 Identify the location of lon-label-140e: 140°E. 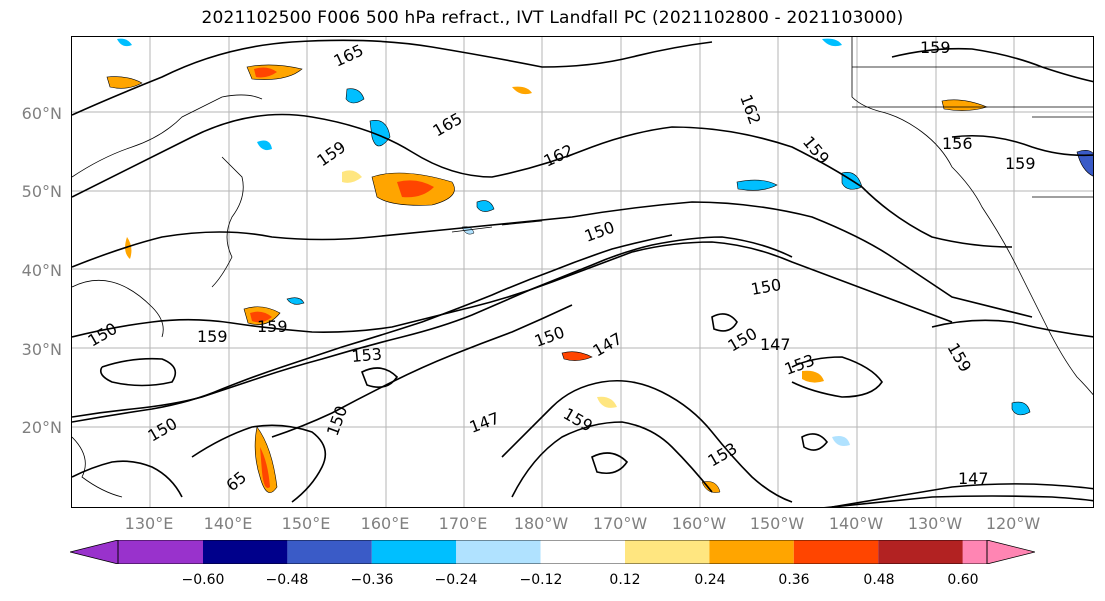
(228, 523).